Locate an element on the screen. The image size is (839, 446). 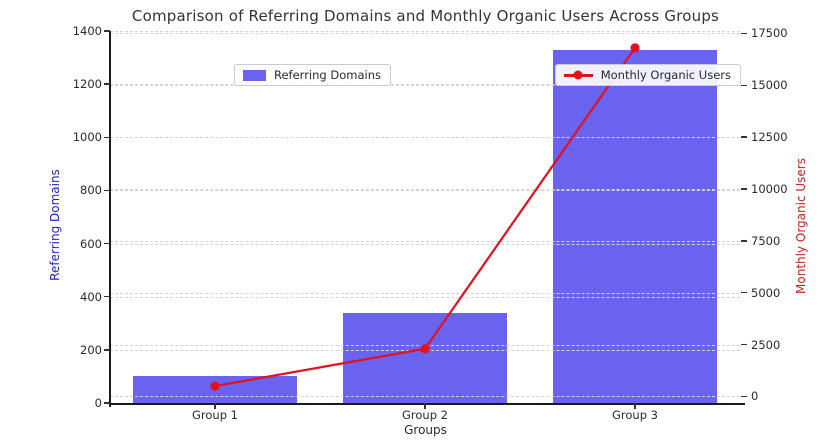
legend-label: Monthly Organic Users is located at coordinates (665, 75).